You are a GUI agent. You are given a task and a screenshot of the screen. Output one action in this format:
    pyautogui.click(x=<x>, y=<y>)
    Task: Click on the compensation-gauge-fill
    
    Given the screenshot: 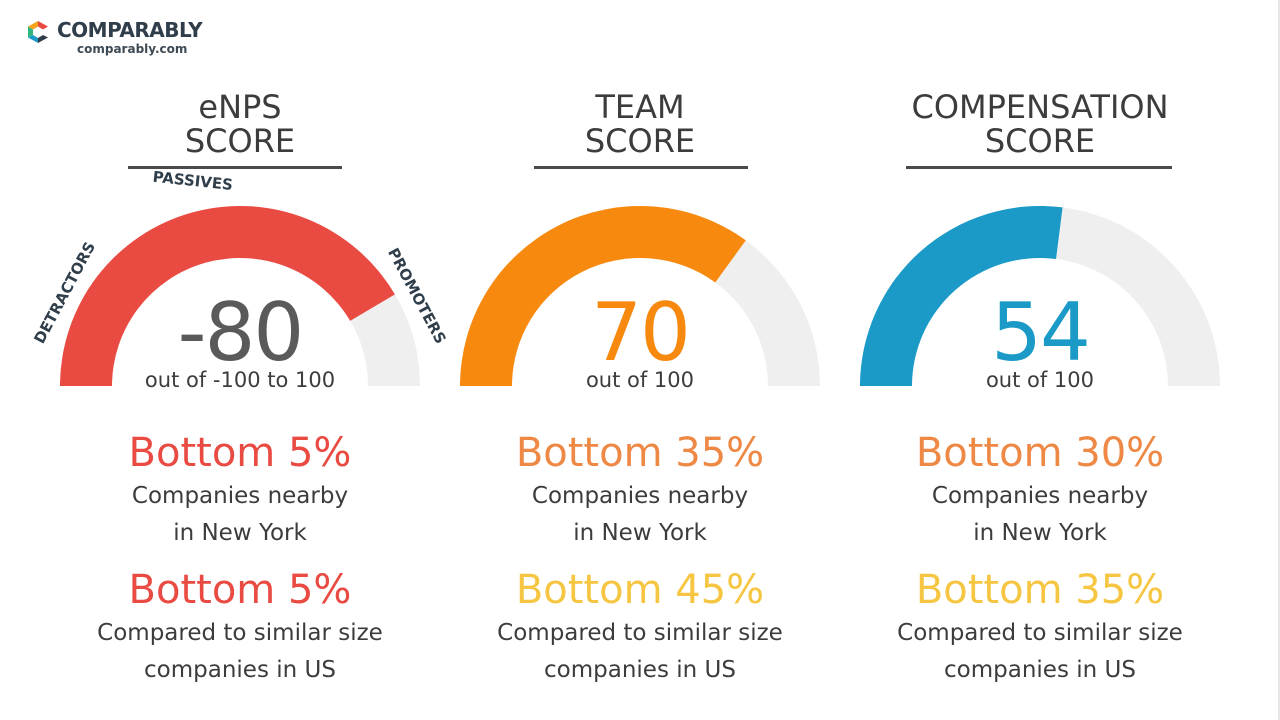 What is the action you would take?
    pyautogui.click(x=961, y=296)
    